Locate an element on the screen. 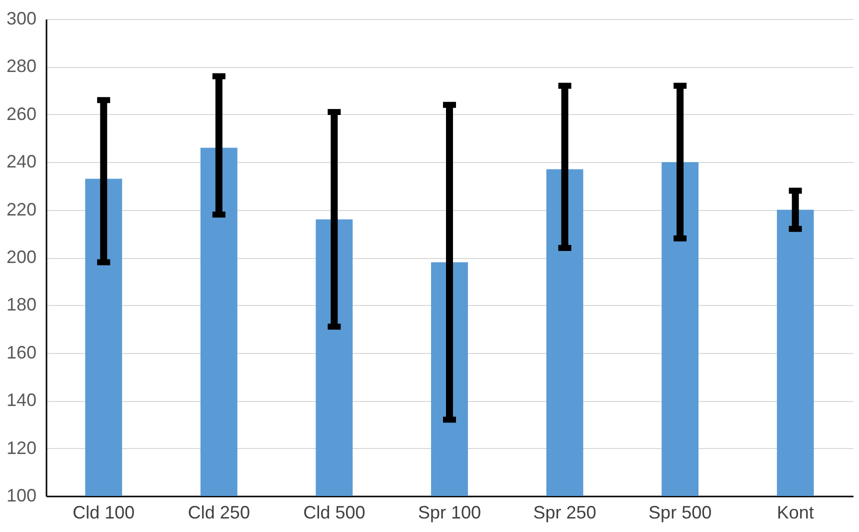 The image size is (859, 532). y-tick-label: 140 is located at coordinates (21, 400).